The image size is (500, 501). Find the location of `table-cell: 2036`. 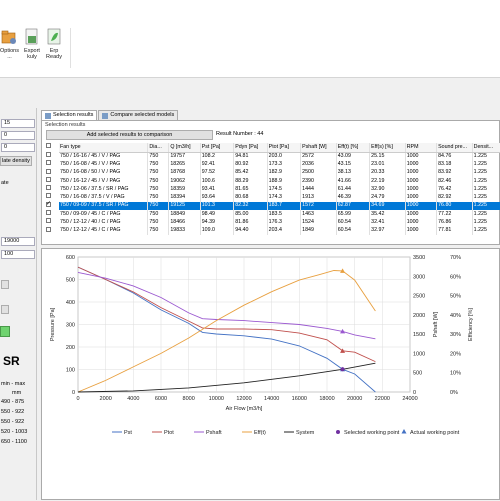

table-cell: 2036 is located at coordinates (318, 164).